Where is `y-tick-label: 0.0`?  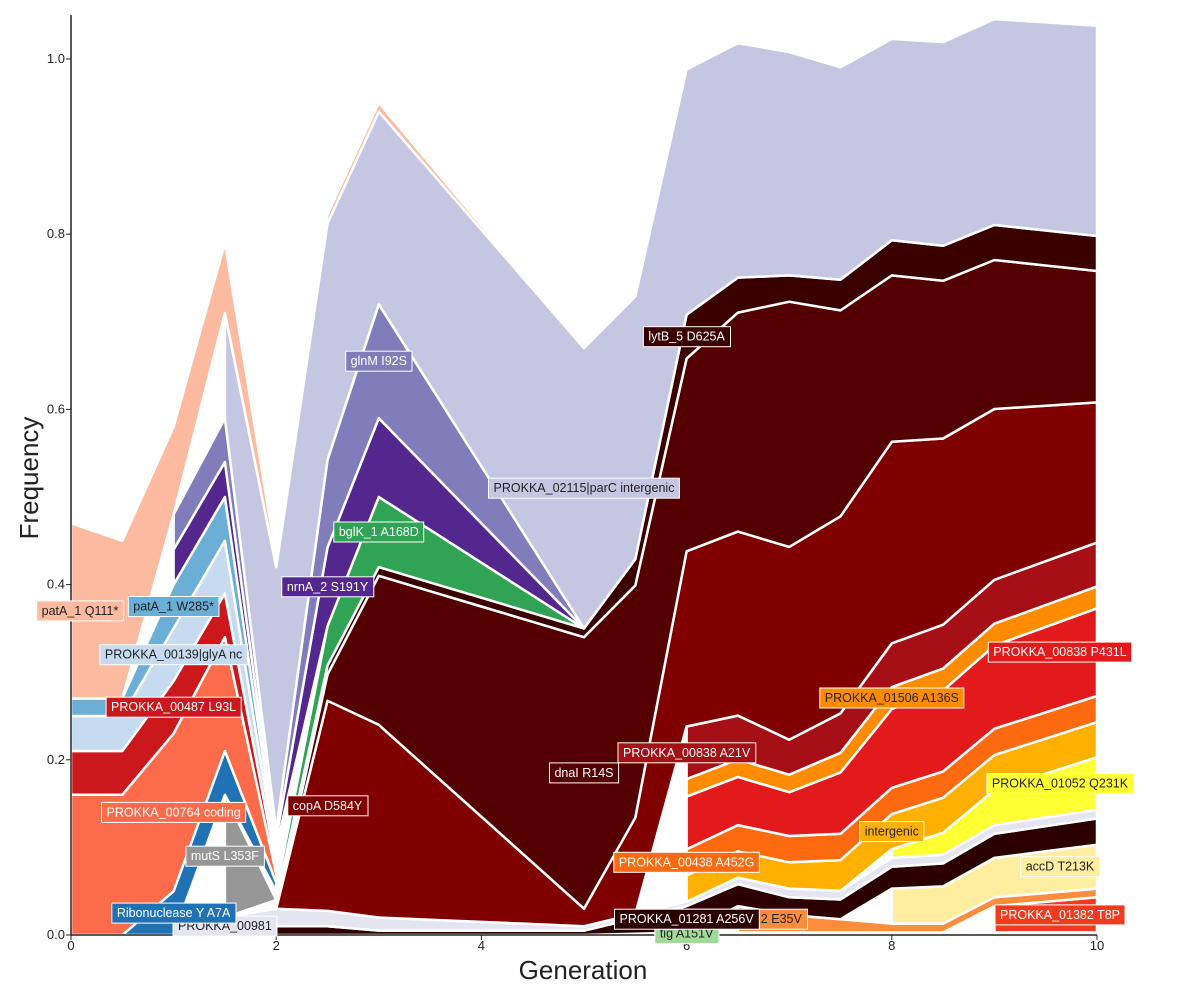 y-tick-label: 0.0 is located at coordinates (56, 934).